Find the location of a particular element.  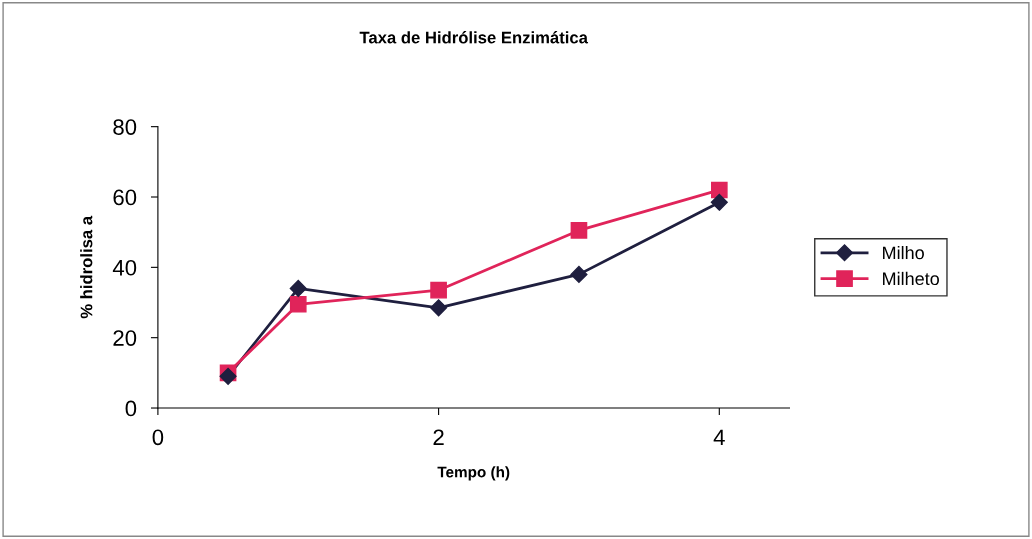

y-tick-label: 20 is located at coordinates (125, 338).